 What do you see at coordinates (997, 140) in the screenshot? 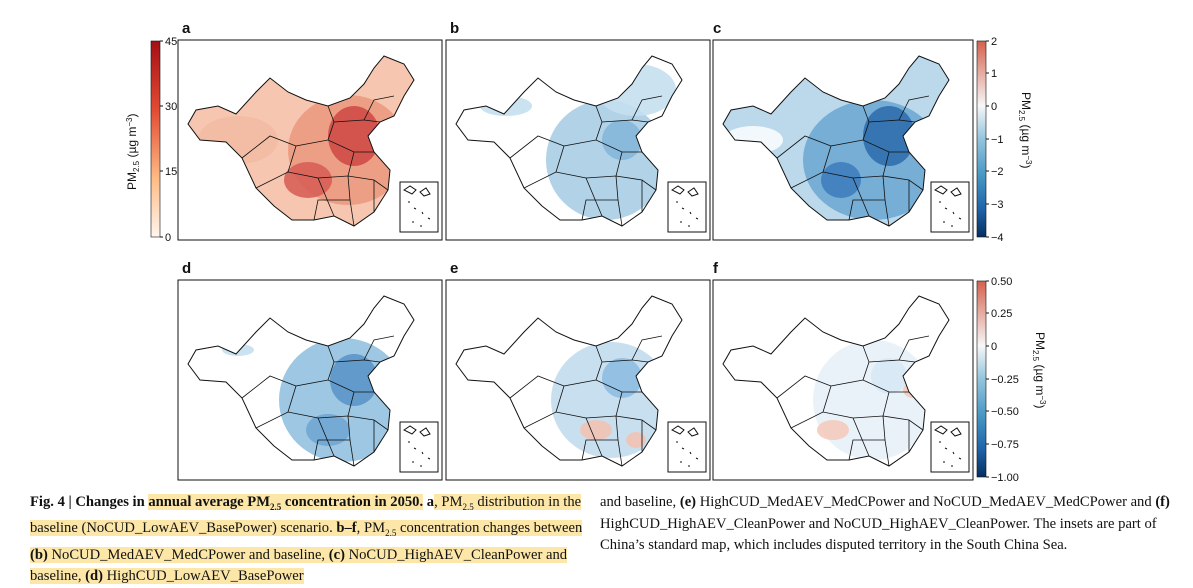
I see `cb-c-tick-3: −1` at bounding box center [997, 140].